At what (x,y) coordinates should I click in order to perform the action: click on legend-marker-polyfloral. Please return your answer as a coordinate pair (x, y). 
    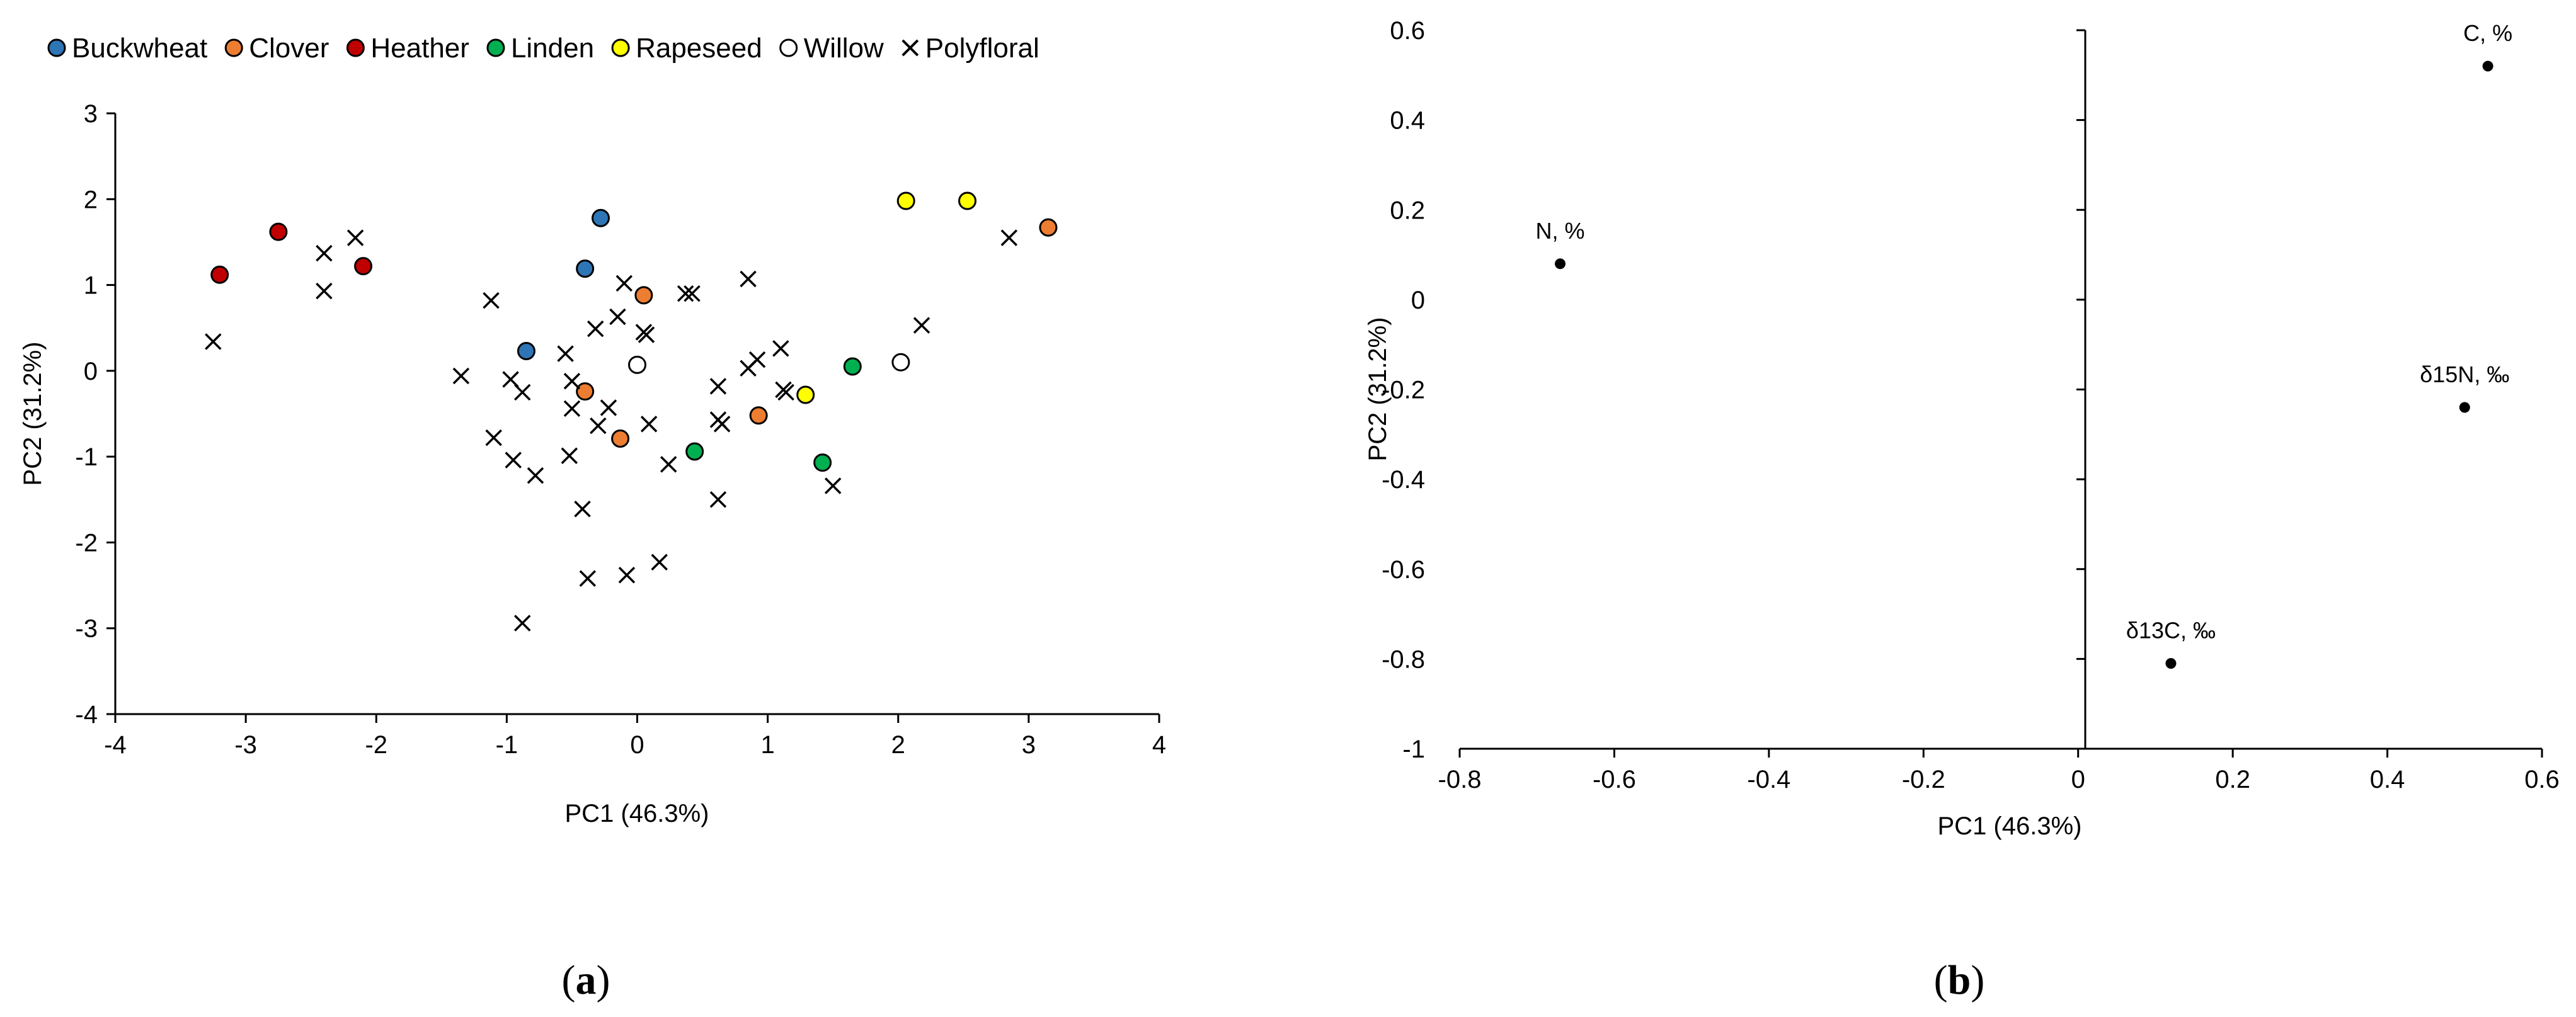
    Looking at the image, I should click on (910, 48).